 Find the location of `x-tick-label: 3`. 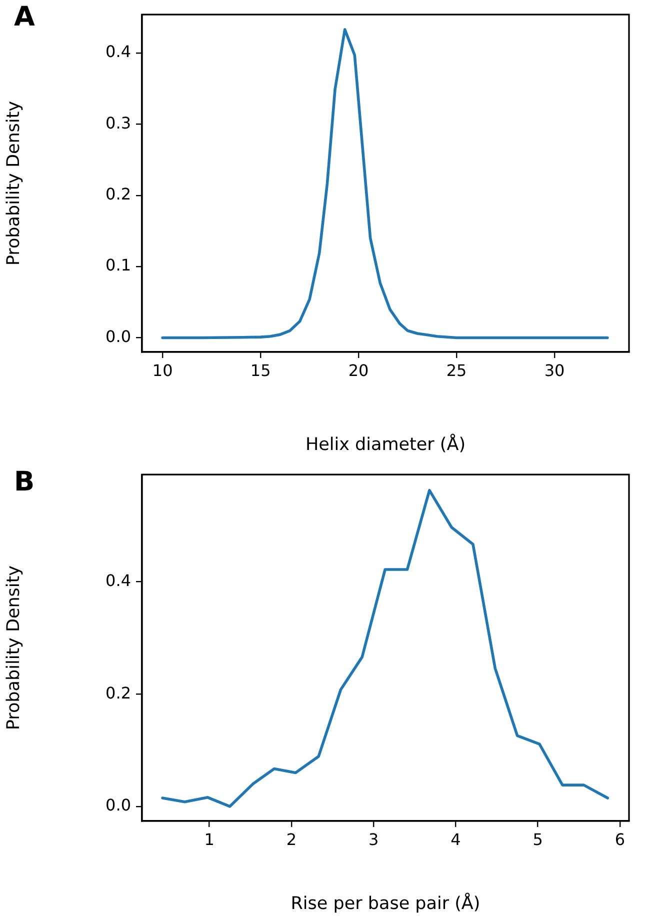

x-tick-label: 3 is located at coordinates (373, 839).